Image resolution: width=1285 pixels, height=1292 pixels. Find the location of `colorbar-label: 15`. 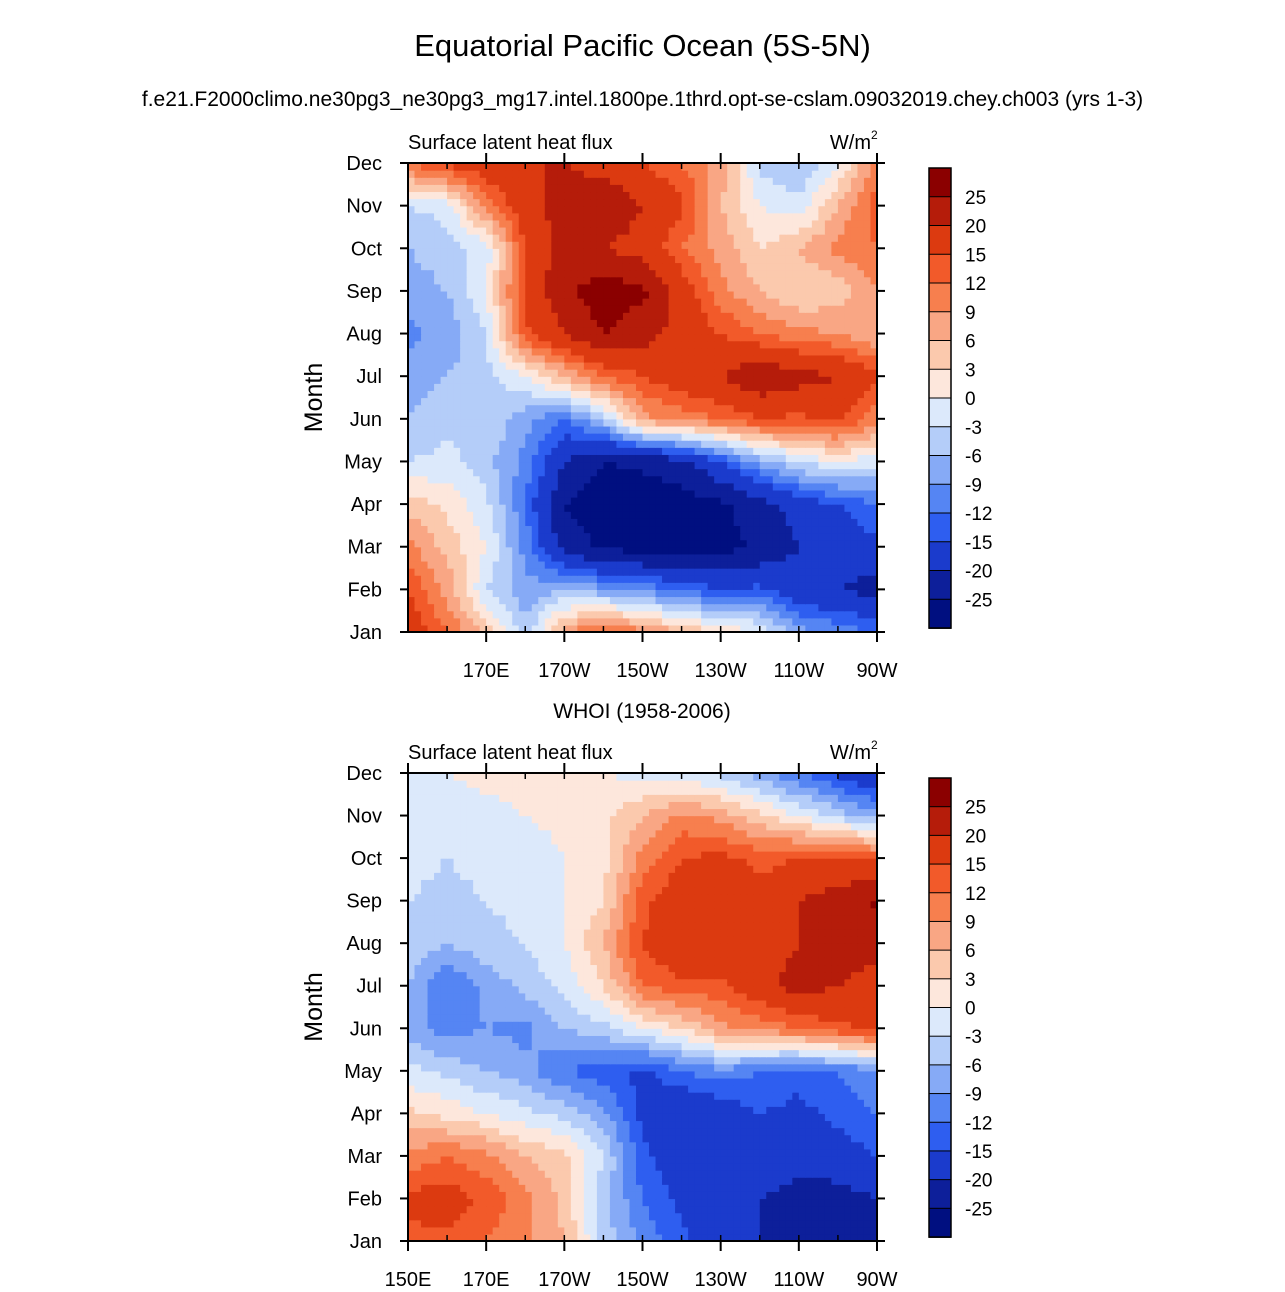

colorbar-label: 15 is located at coordinates (975, 255).